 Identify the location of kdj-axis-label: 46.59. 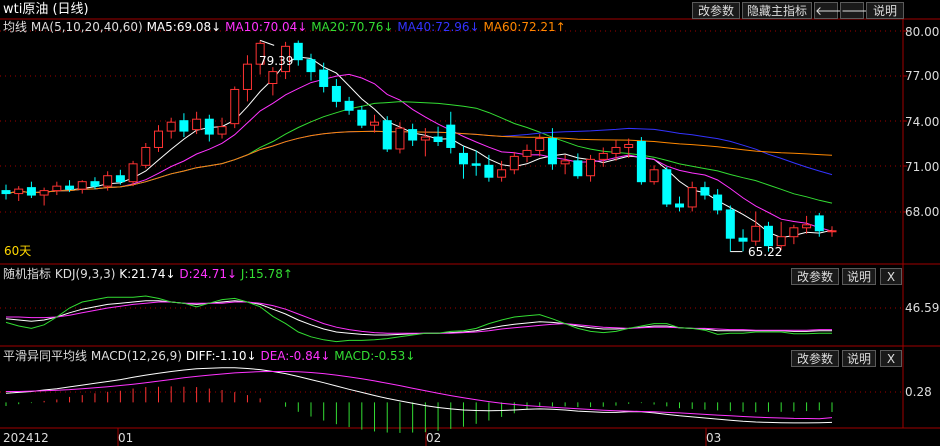
(922, 308).